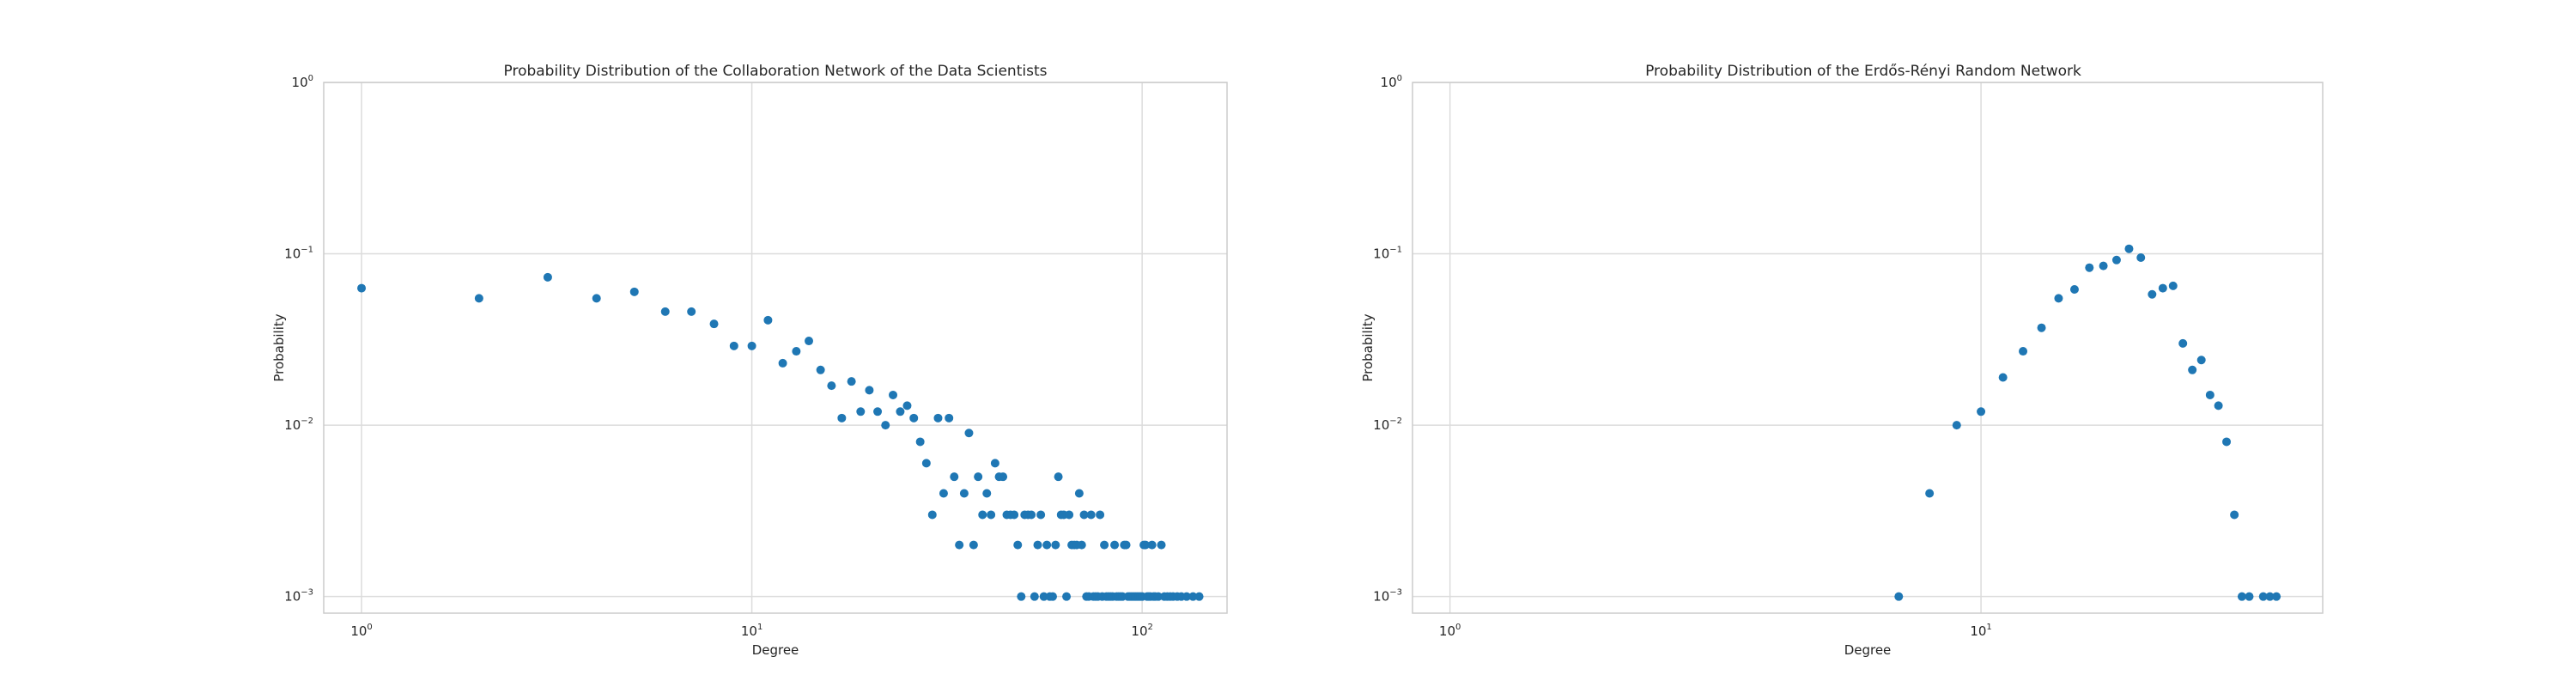  What do you see at coordinates (1387, 424) in the screenshot?
I see `y-tick-label: 10⁻²` at bounding box center [1387, 424].